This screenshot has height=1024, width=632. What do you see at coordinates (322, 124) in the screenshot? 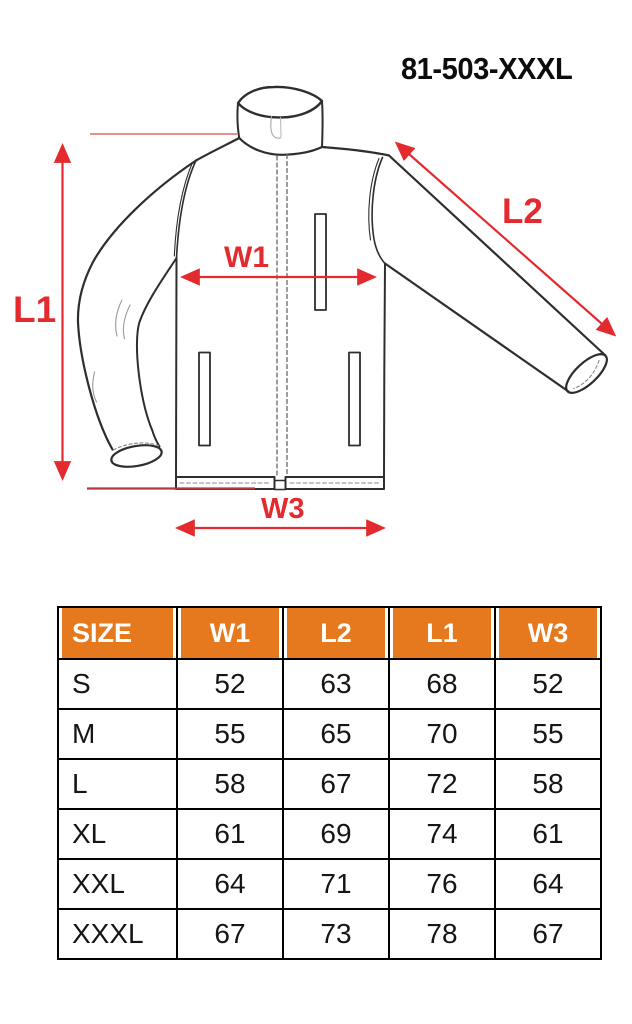
I see `jacket-collar-right-edge` at bounding box center [322, 124].